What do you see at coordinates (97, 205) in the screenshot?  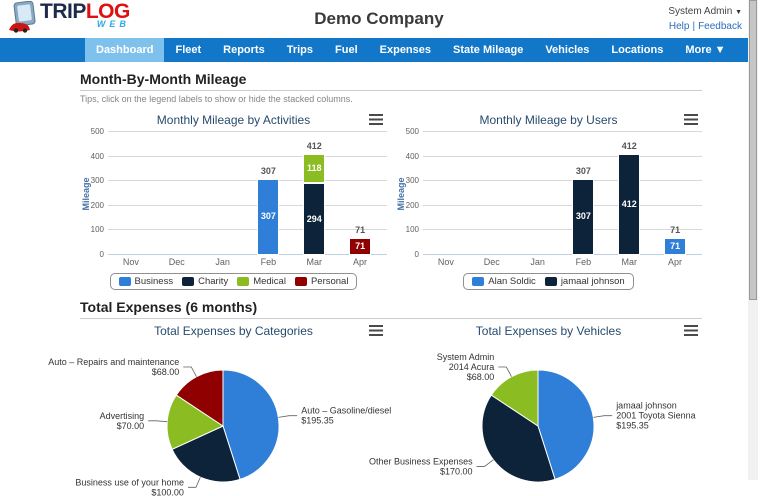 I see `y-tick-label: 200` at bounding box center [97, 205].